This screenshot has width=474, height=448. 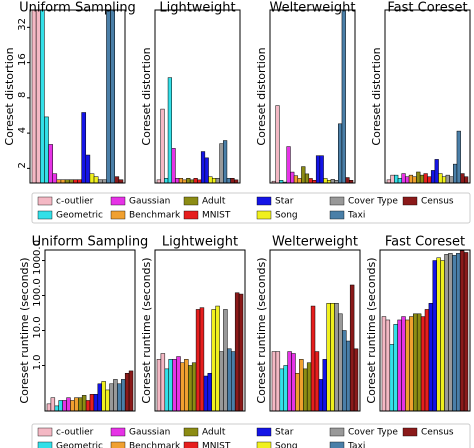 What do you see at coordinates (214, 202) in the screenshot?
I see `legend-label: Adult` at bounding box center [214, 202].